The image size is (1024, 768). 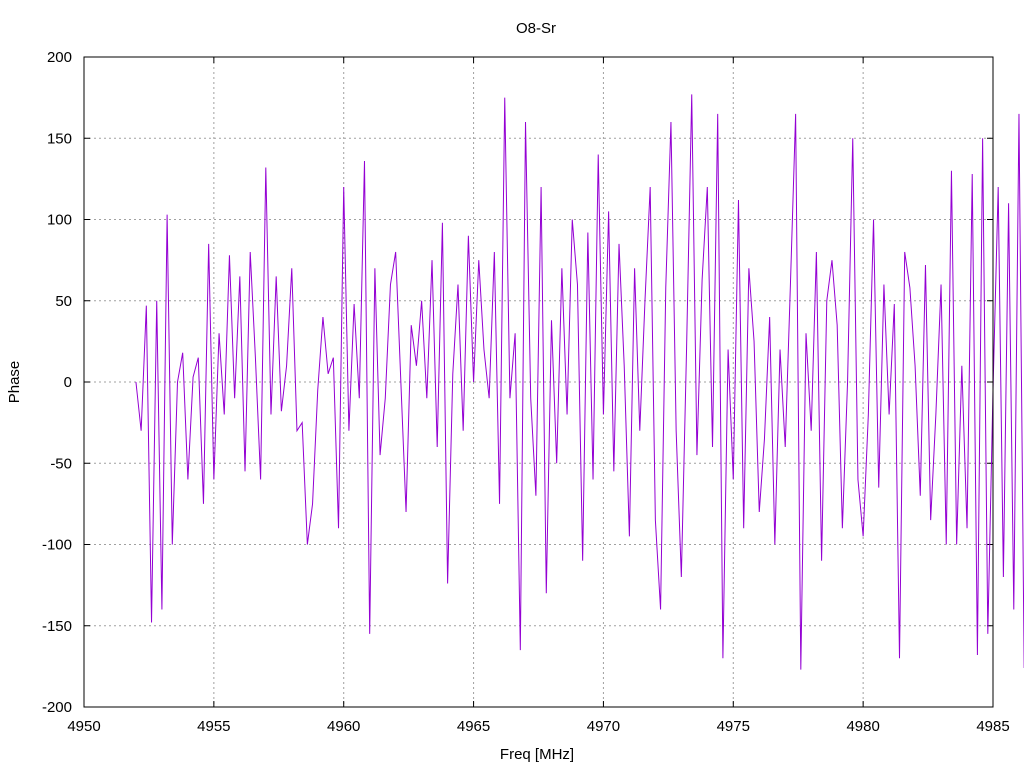 What do you see at coordinates (59, 138) in the screenshot?
I see `y-tick-label: 150` at bounding box center [59, 138].